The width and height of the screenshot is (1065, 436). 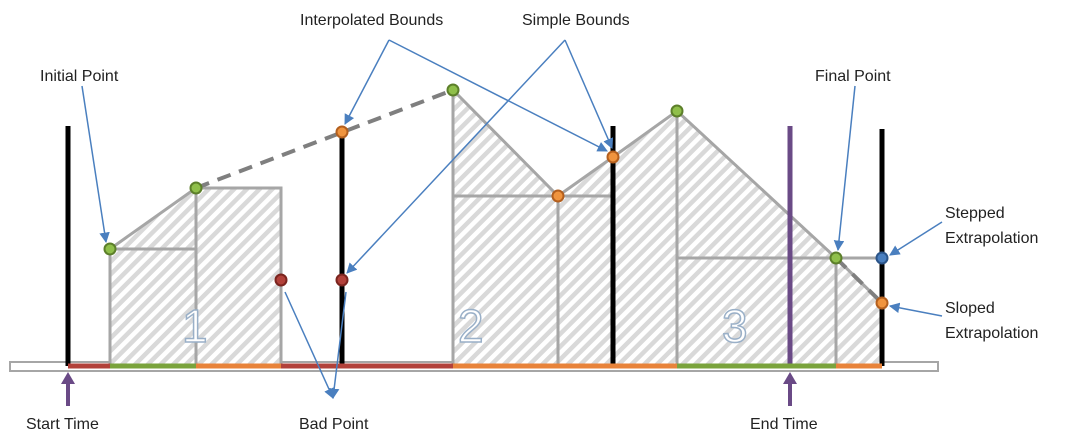 I want to click on label-interpolated-bounds: Interpolated Bounds, so click(x=371, y=20).